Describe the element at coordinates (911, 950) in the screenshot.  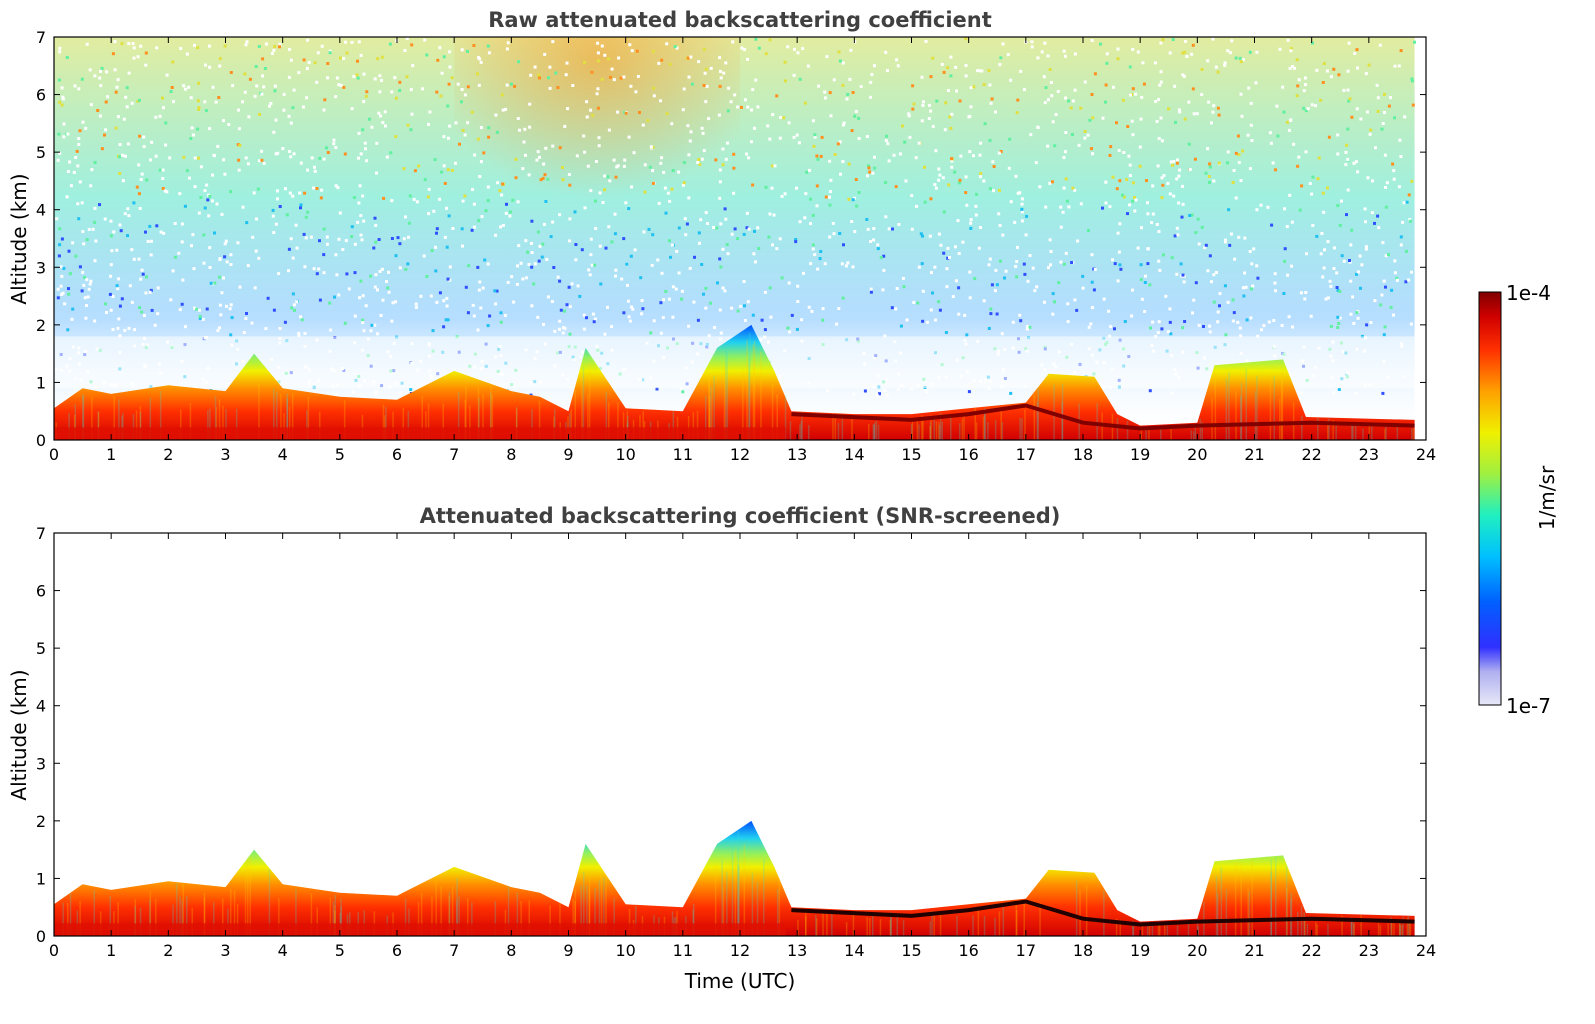
I see `x-tick-label: 15` at that location.